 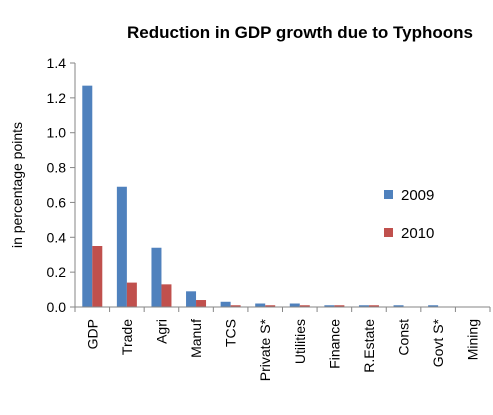 I want to click on y-tick-label: 1.2, so click(x=57, y=98).